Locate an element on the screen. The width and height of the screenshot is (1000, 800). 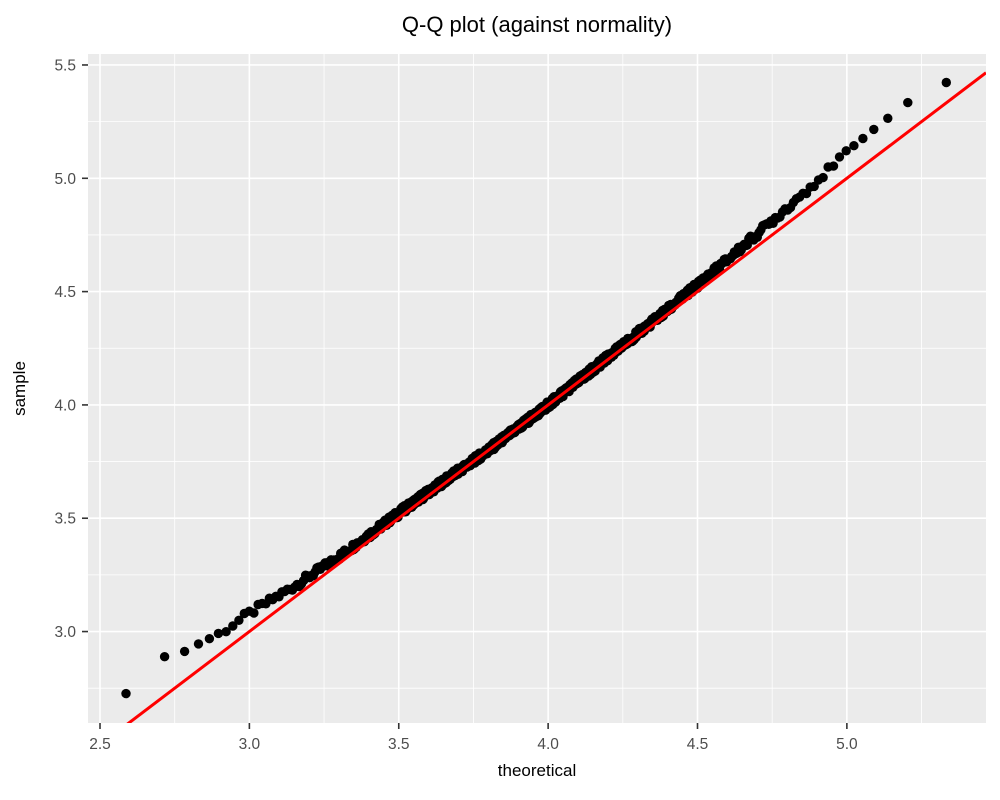
x-tick-label: 3.5 is located at coordinates (399, 744).